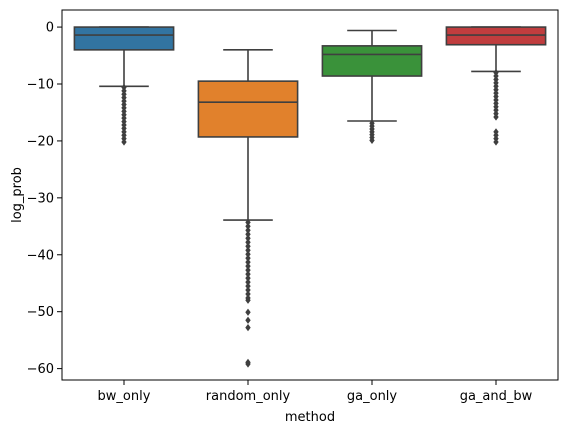 This screenshot has width=574, height=438. I want to click on x-tick-label: random_only, so click(248, 396).